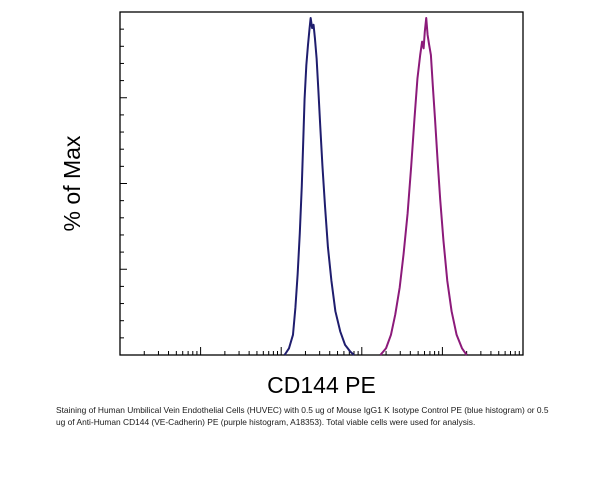  Describe the element at coordinates (321, 385) in the screenshot. I see `x-axis-title: CD144 PE` at that location.